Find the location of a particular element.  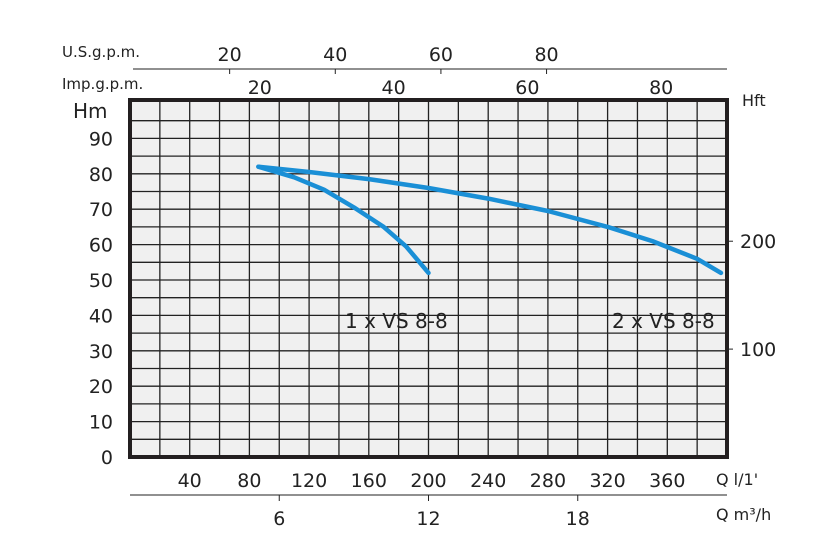

imp-gpm-tick-label: 40 is located at coordinates (394, 88).